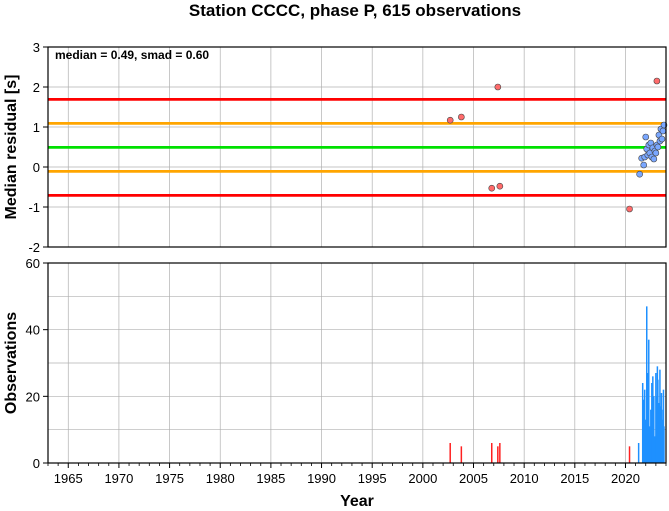 This screenshot has height=511, width=669. I want to click on observations-y-tick-label: 0, so click(36, 463).